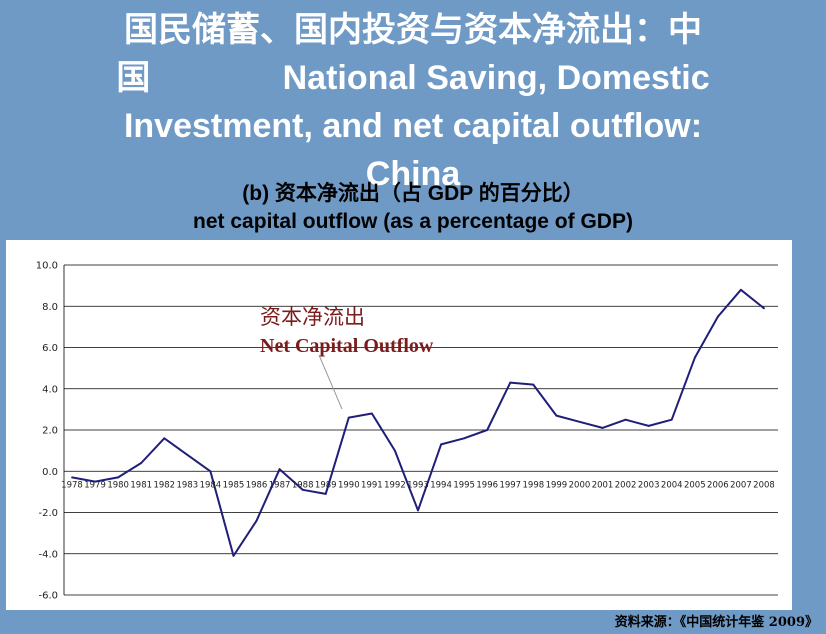  Describe the element at coordinates (188, 485) in the screenshot. I see `x-tick-label: 1983` at that location.